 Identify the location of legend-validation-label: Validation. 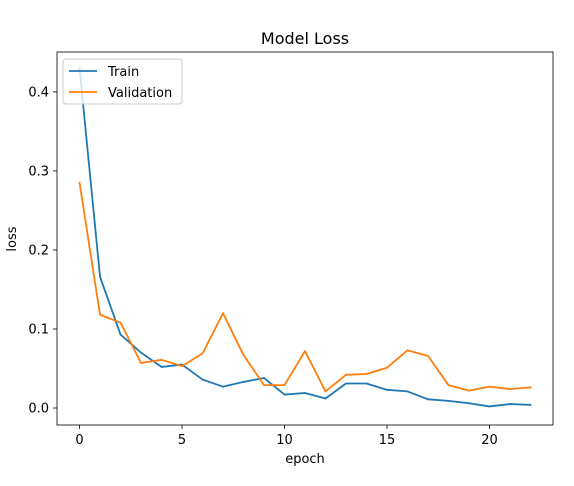
(140, 93).